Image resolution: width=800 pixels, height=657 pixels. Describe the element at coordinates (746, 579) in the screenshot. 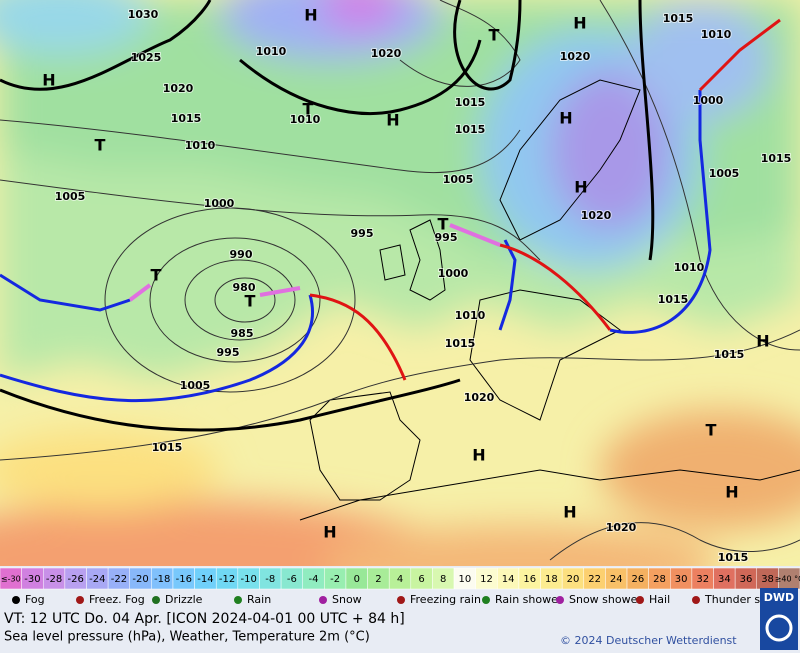

I see `scale-label: 36` at that location.